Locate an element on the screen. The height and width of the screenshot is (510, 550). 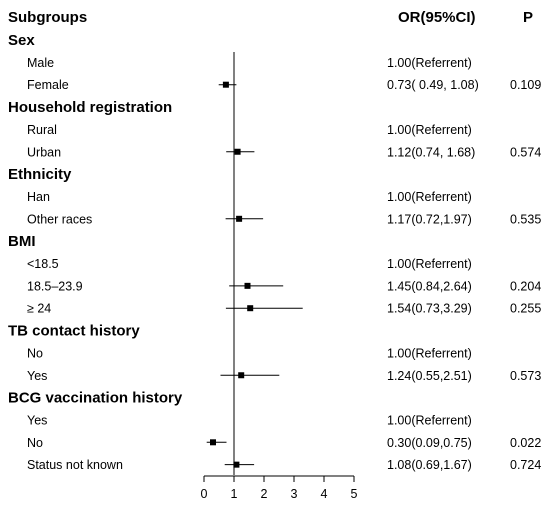
or-ci-value: 1.45(0.84,2.64) is located at coordinates (429, 286).